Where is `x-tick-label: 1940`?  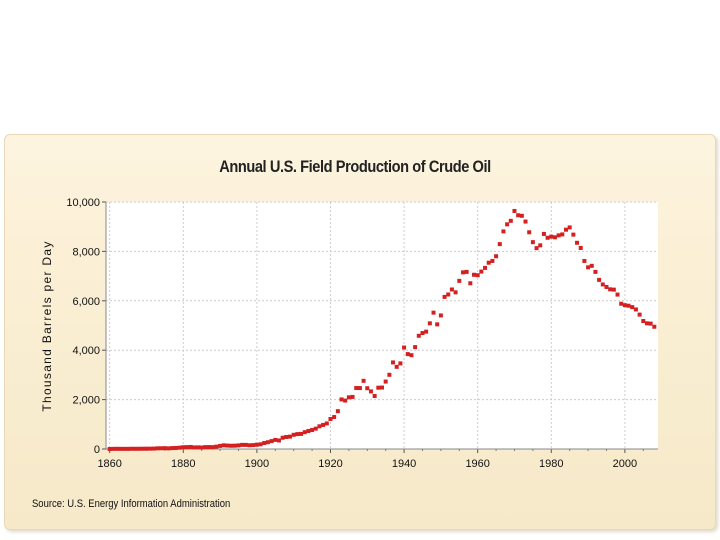
x-tick-label: 1940 is located at coordinates (404, 464).